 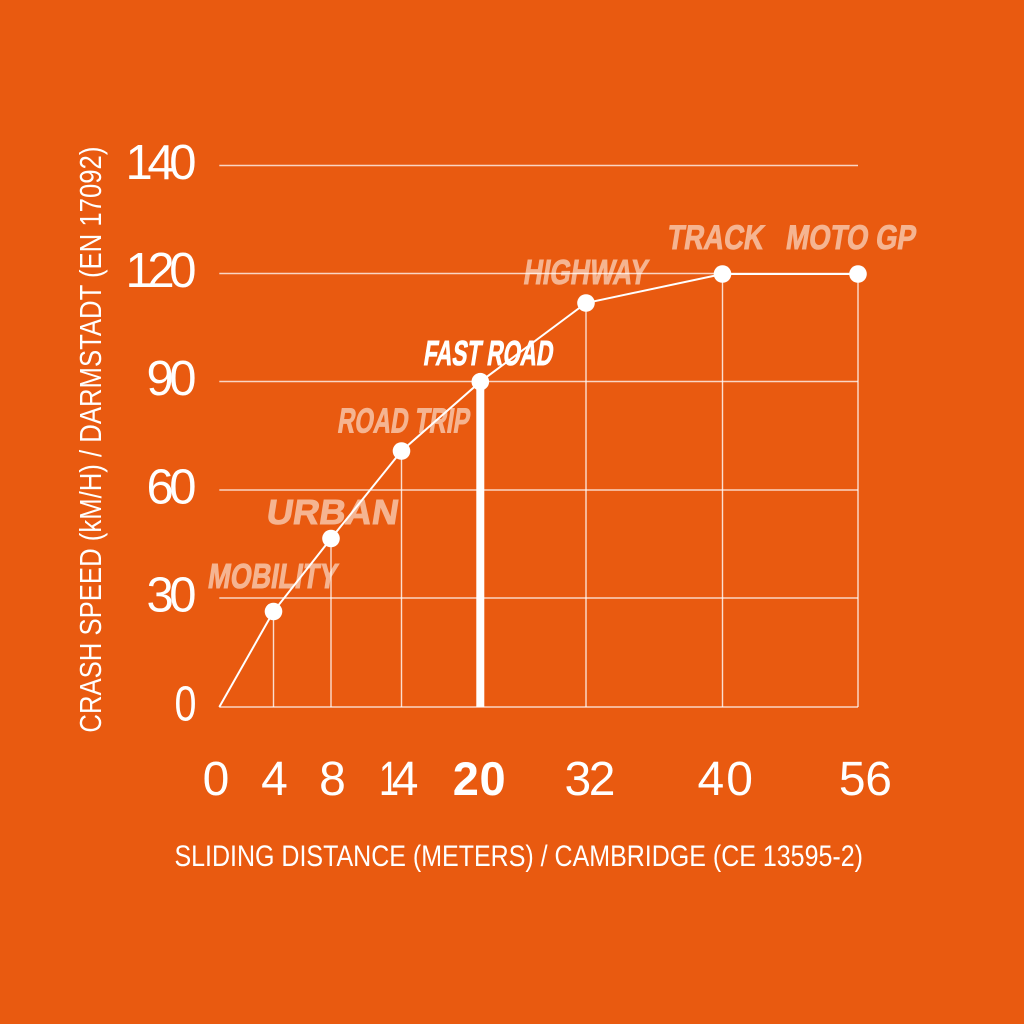 What do you see at coordinates (332, 779) in the screenshot?
I see `svg-text: 8` at bounding box center [332, 779].